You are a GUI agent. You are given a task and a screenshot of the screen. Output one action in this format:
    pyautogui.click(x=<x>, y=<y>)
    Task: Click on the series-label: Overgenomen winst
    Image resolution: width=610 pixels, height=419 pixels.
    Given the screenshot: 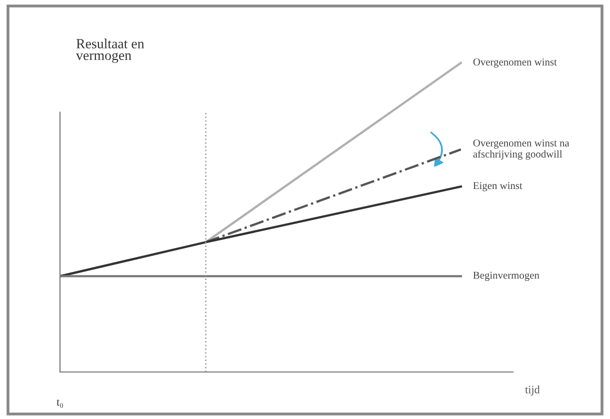 What is the action you would take?
    pyautogui.click(x=515, y=63)
    